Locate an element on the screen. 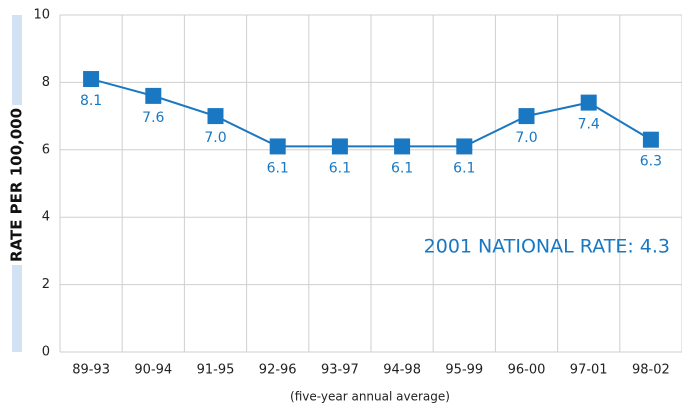 The height and width of the screenshot is (411, 682). x-tick-label: 98-02 is located at coordinates (651, 370).